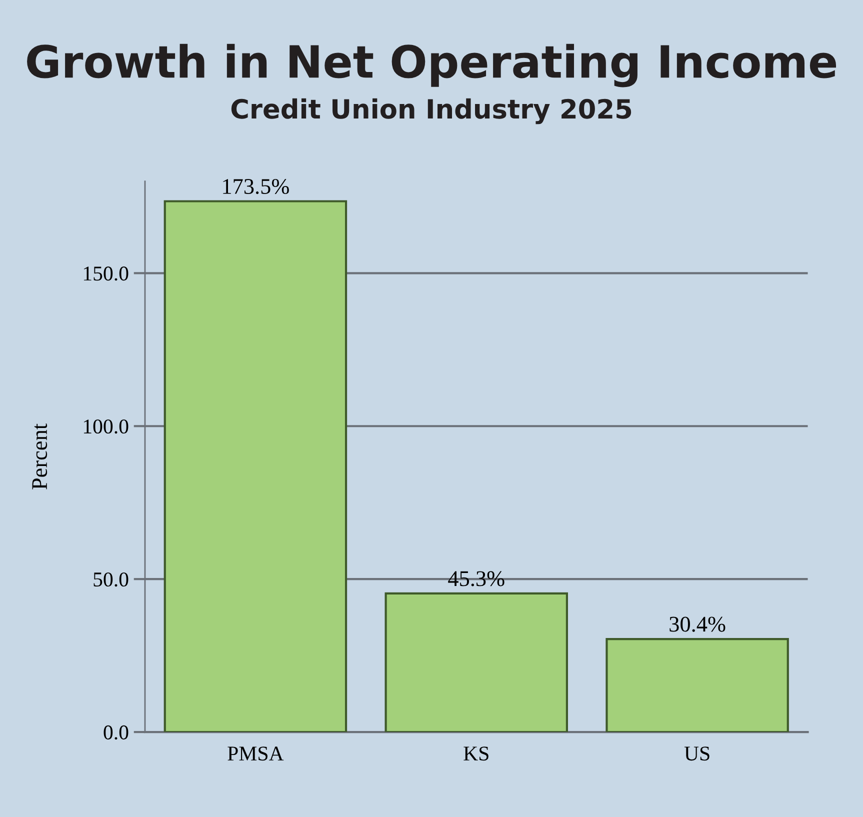 Image resolution: width=863 pixels, height=817 pixels. What do you see at coordinates (697, 753) in the screenshot?
I see `x-tick-label: US` at bounding box center [697, 753].